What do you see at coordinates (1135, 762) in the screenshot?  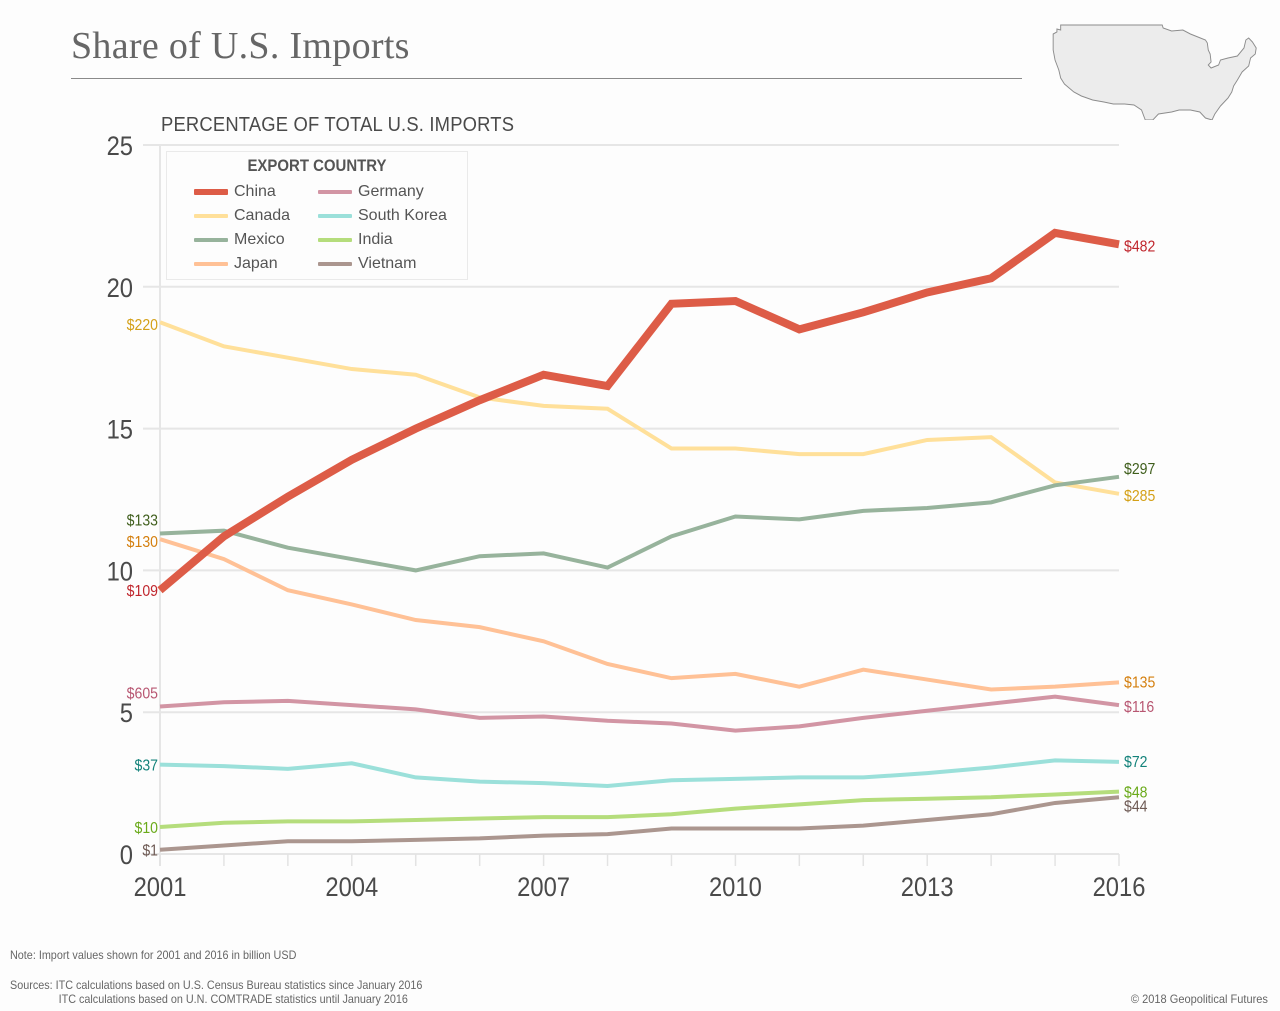 I see `end-value-label-south-korea: $72` at bounding box center [1135, 762].